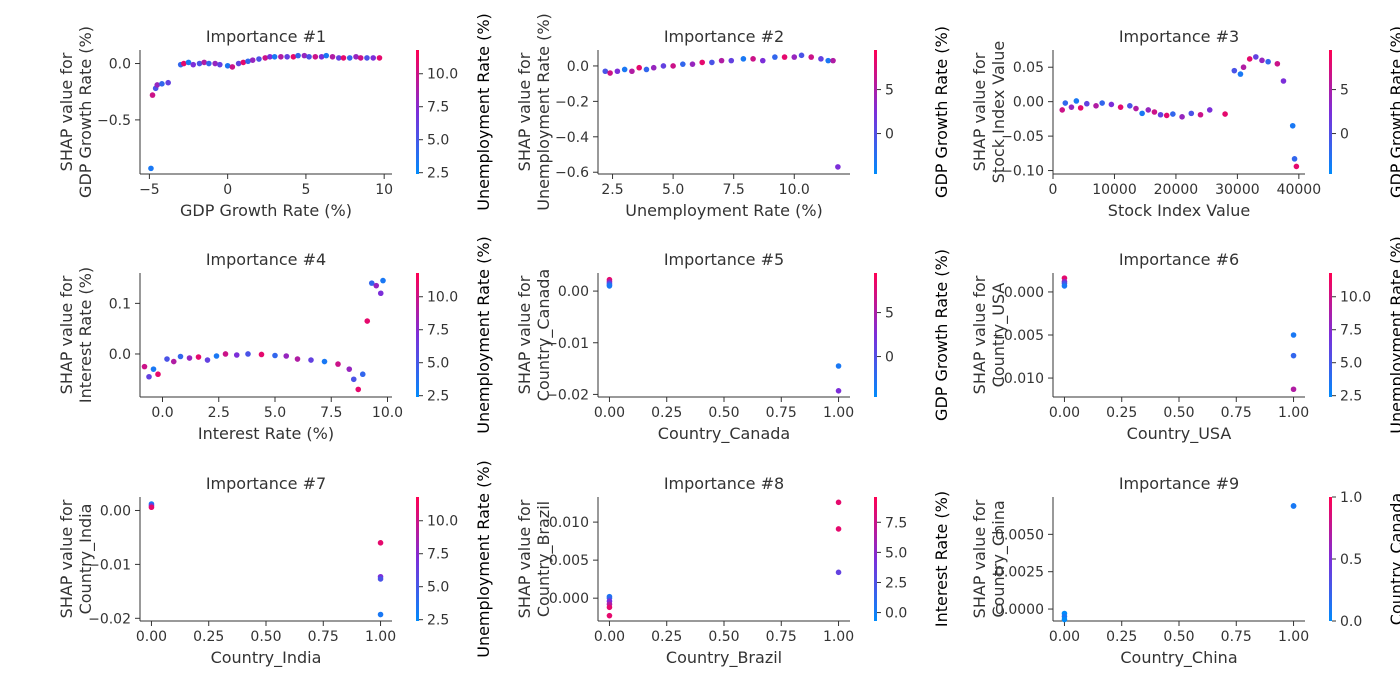 Image resolution: width=1400 pixels, height=700 pixels. What do you see at coordinates (889, 358) in the screenshot?
I see `colorbar-tick-label: 0` at bounding box center [889, 358].